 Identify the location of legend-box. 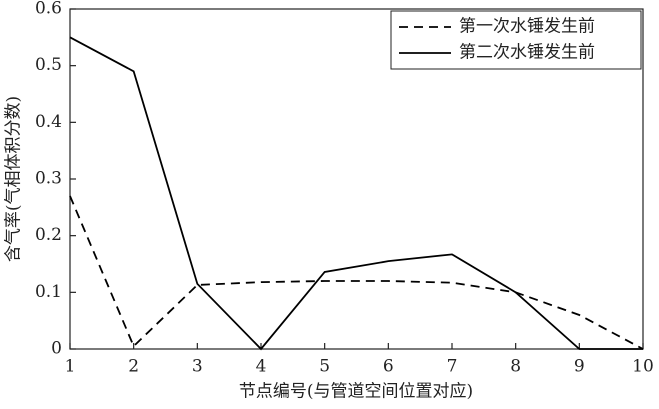
(516, 40).